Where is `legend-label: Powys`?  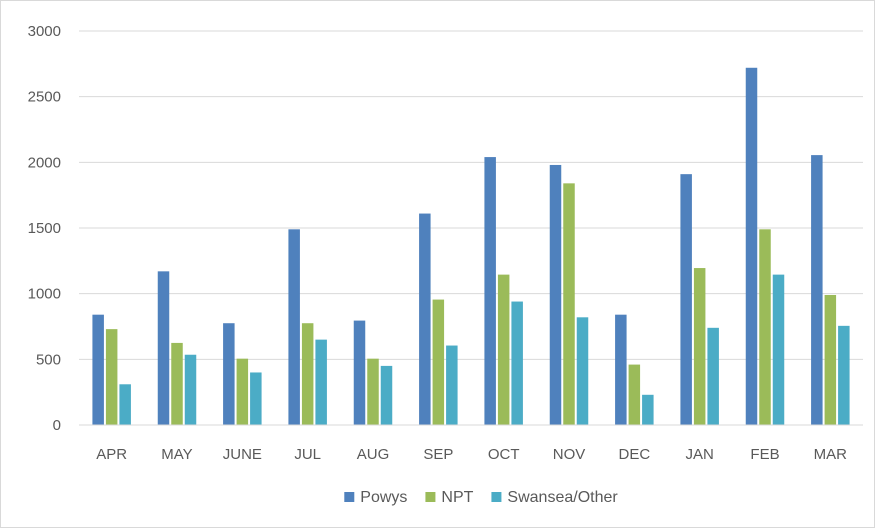 legend-label: Powys is located at coordinates (383, 497).